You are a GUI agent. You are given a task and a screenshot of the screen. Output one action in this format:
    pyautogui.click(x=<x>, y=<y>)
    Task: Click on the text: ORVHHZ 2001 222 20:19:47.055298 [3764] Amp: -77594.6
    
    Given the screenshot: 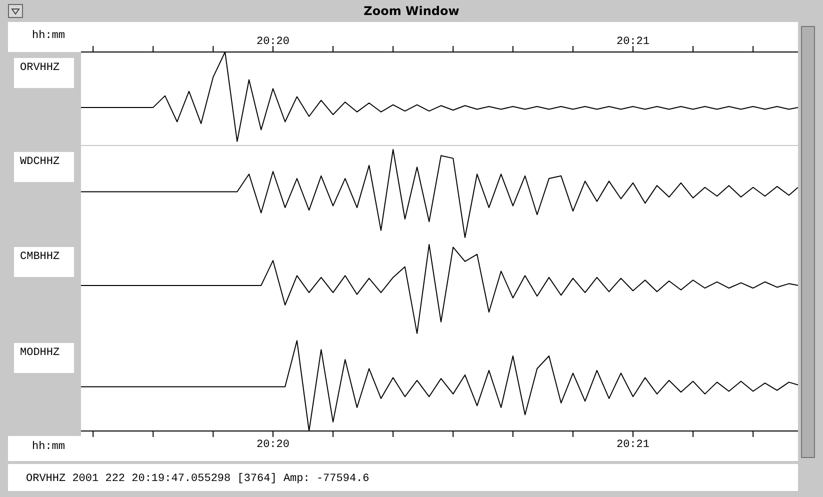 What is the action you would take?
    pyautogui.click(x=403, y=477)
    